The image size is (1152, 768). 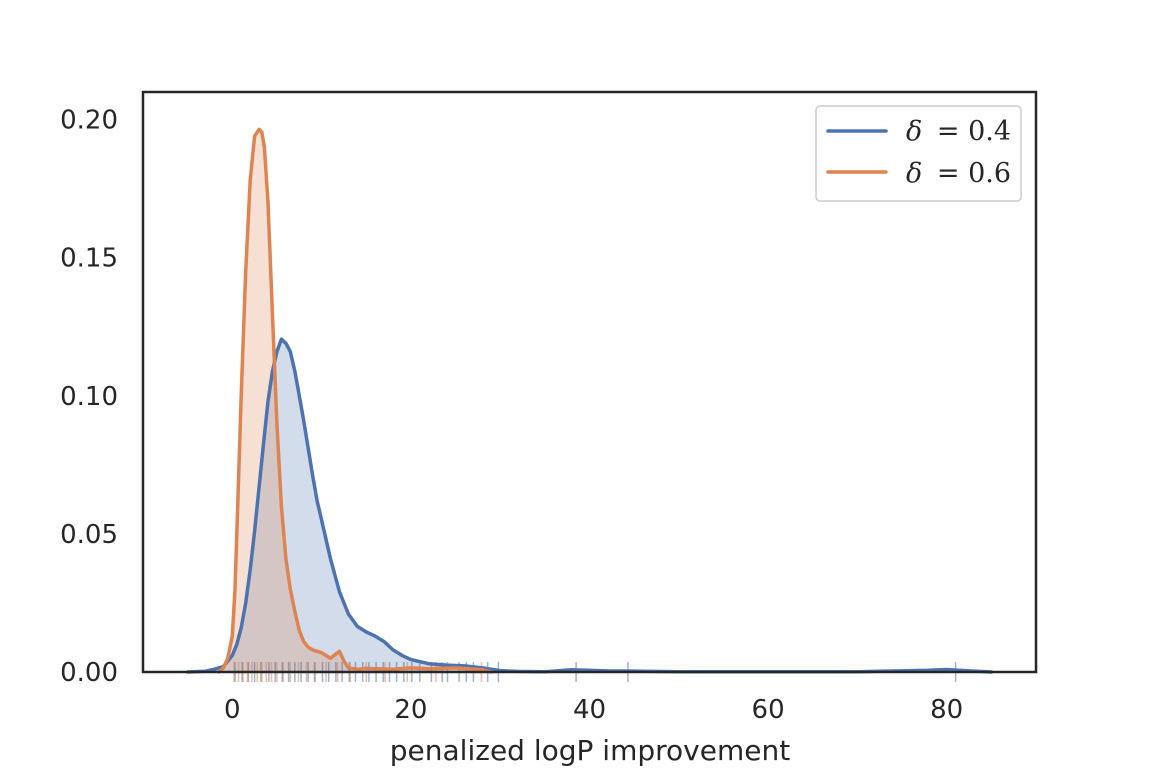 What do you see at coordinates (232, 710) in the screenshot?
I see `x-tick-label: 0` at bounding box center [232, 710].